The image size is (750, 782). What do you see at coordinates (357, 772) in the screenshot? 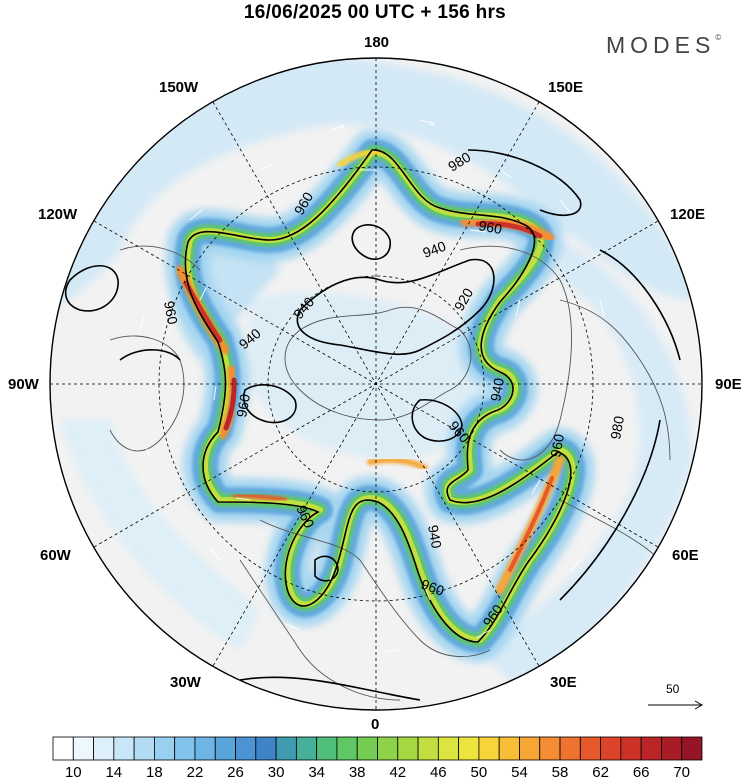
I see `colorbar-tick-label: 38` at bounding box center [357, 772].